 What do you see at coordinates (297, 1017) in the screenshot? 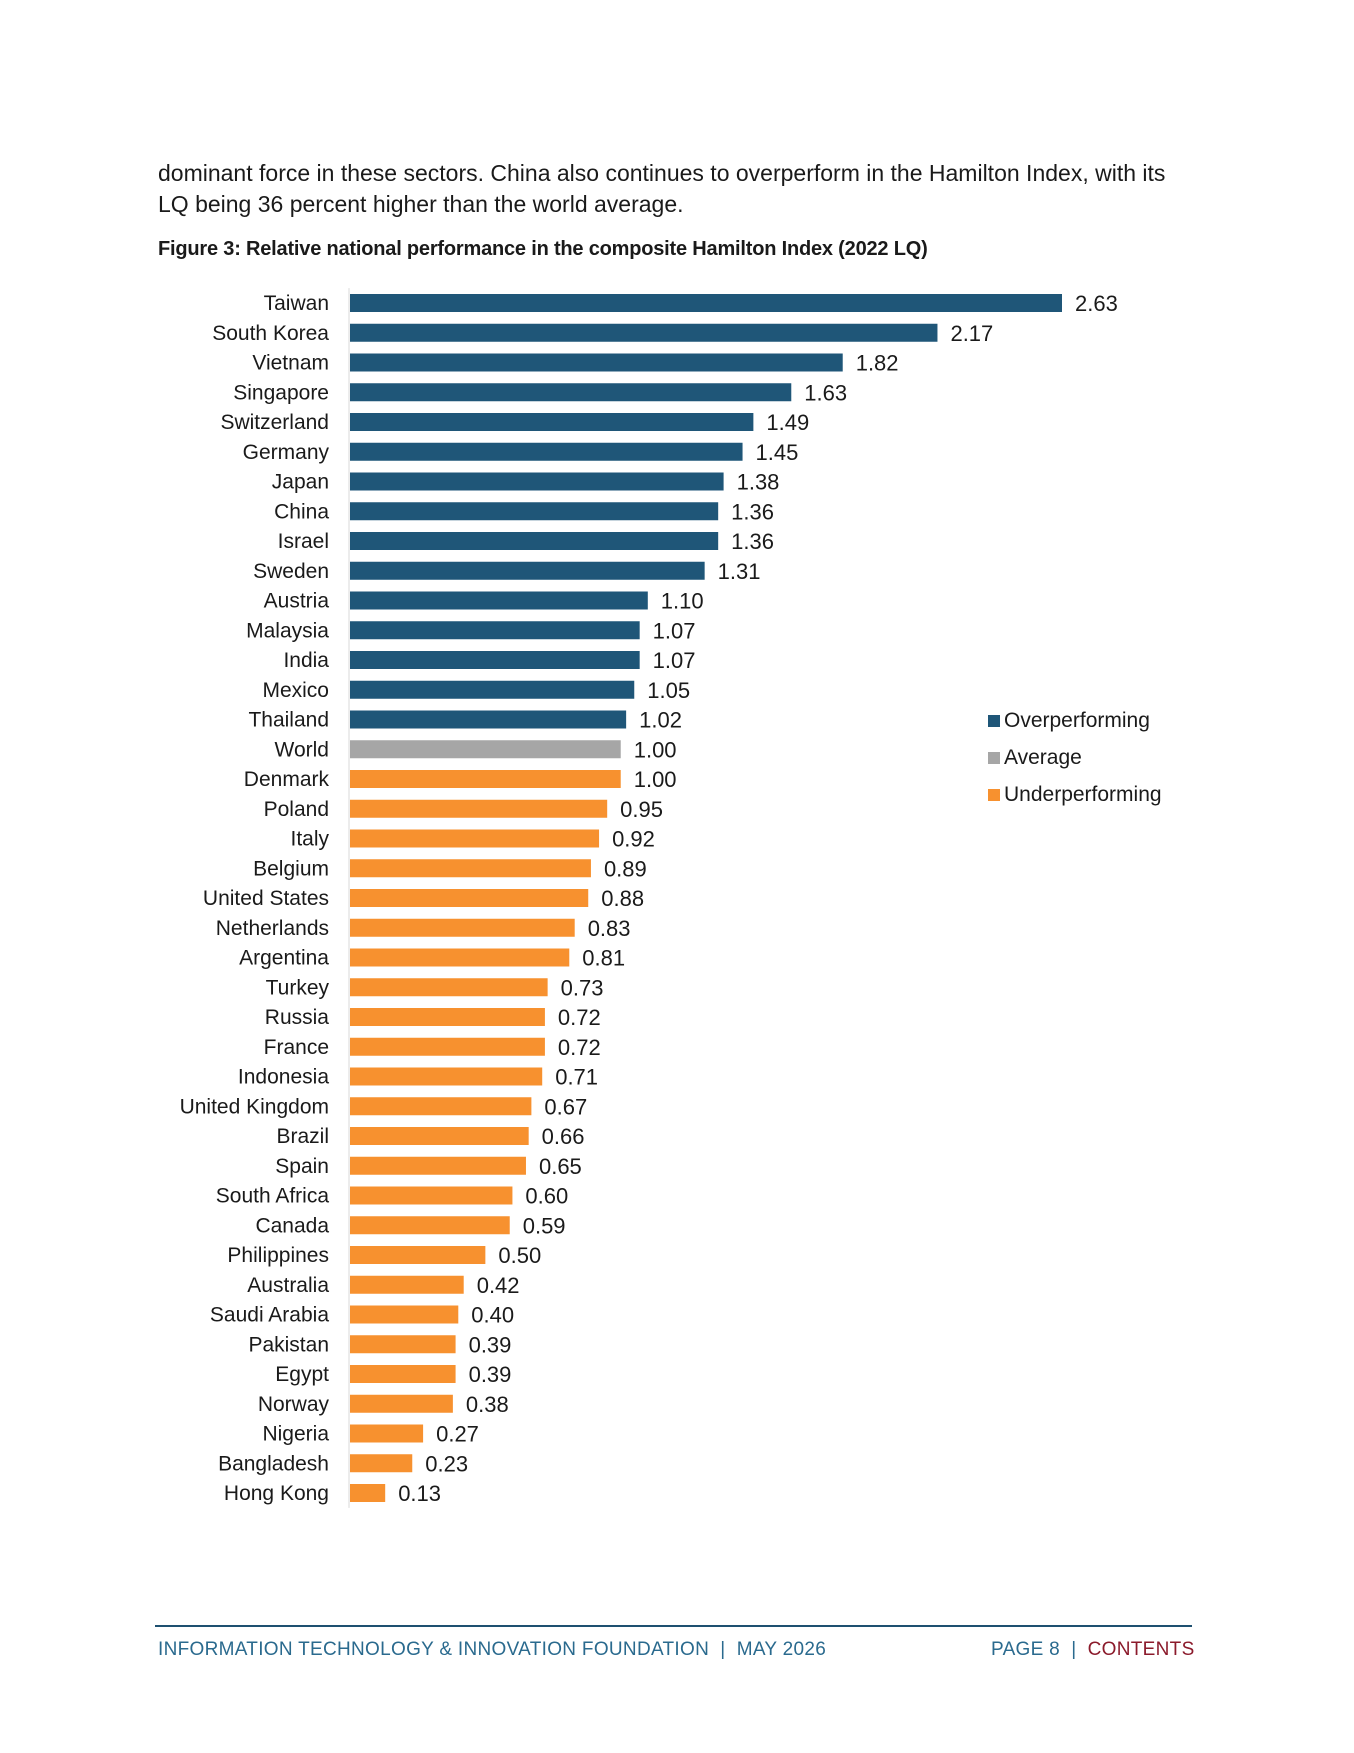
I see `category-label: Russia` at bounding box center [297, 1017].